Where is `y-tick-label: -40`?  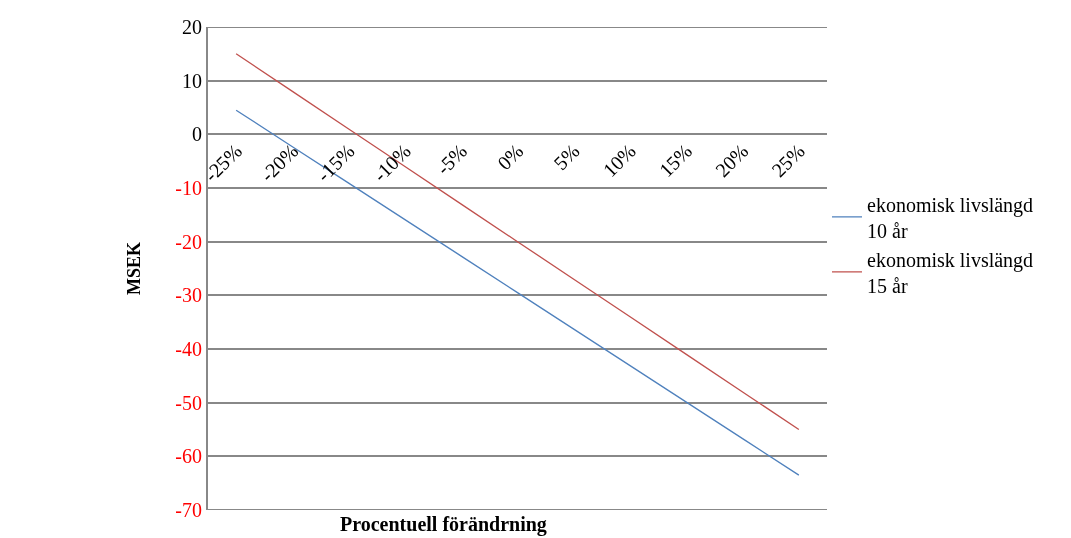
y-tick-label: -40 is located at coordinates (188, 349).